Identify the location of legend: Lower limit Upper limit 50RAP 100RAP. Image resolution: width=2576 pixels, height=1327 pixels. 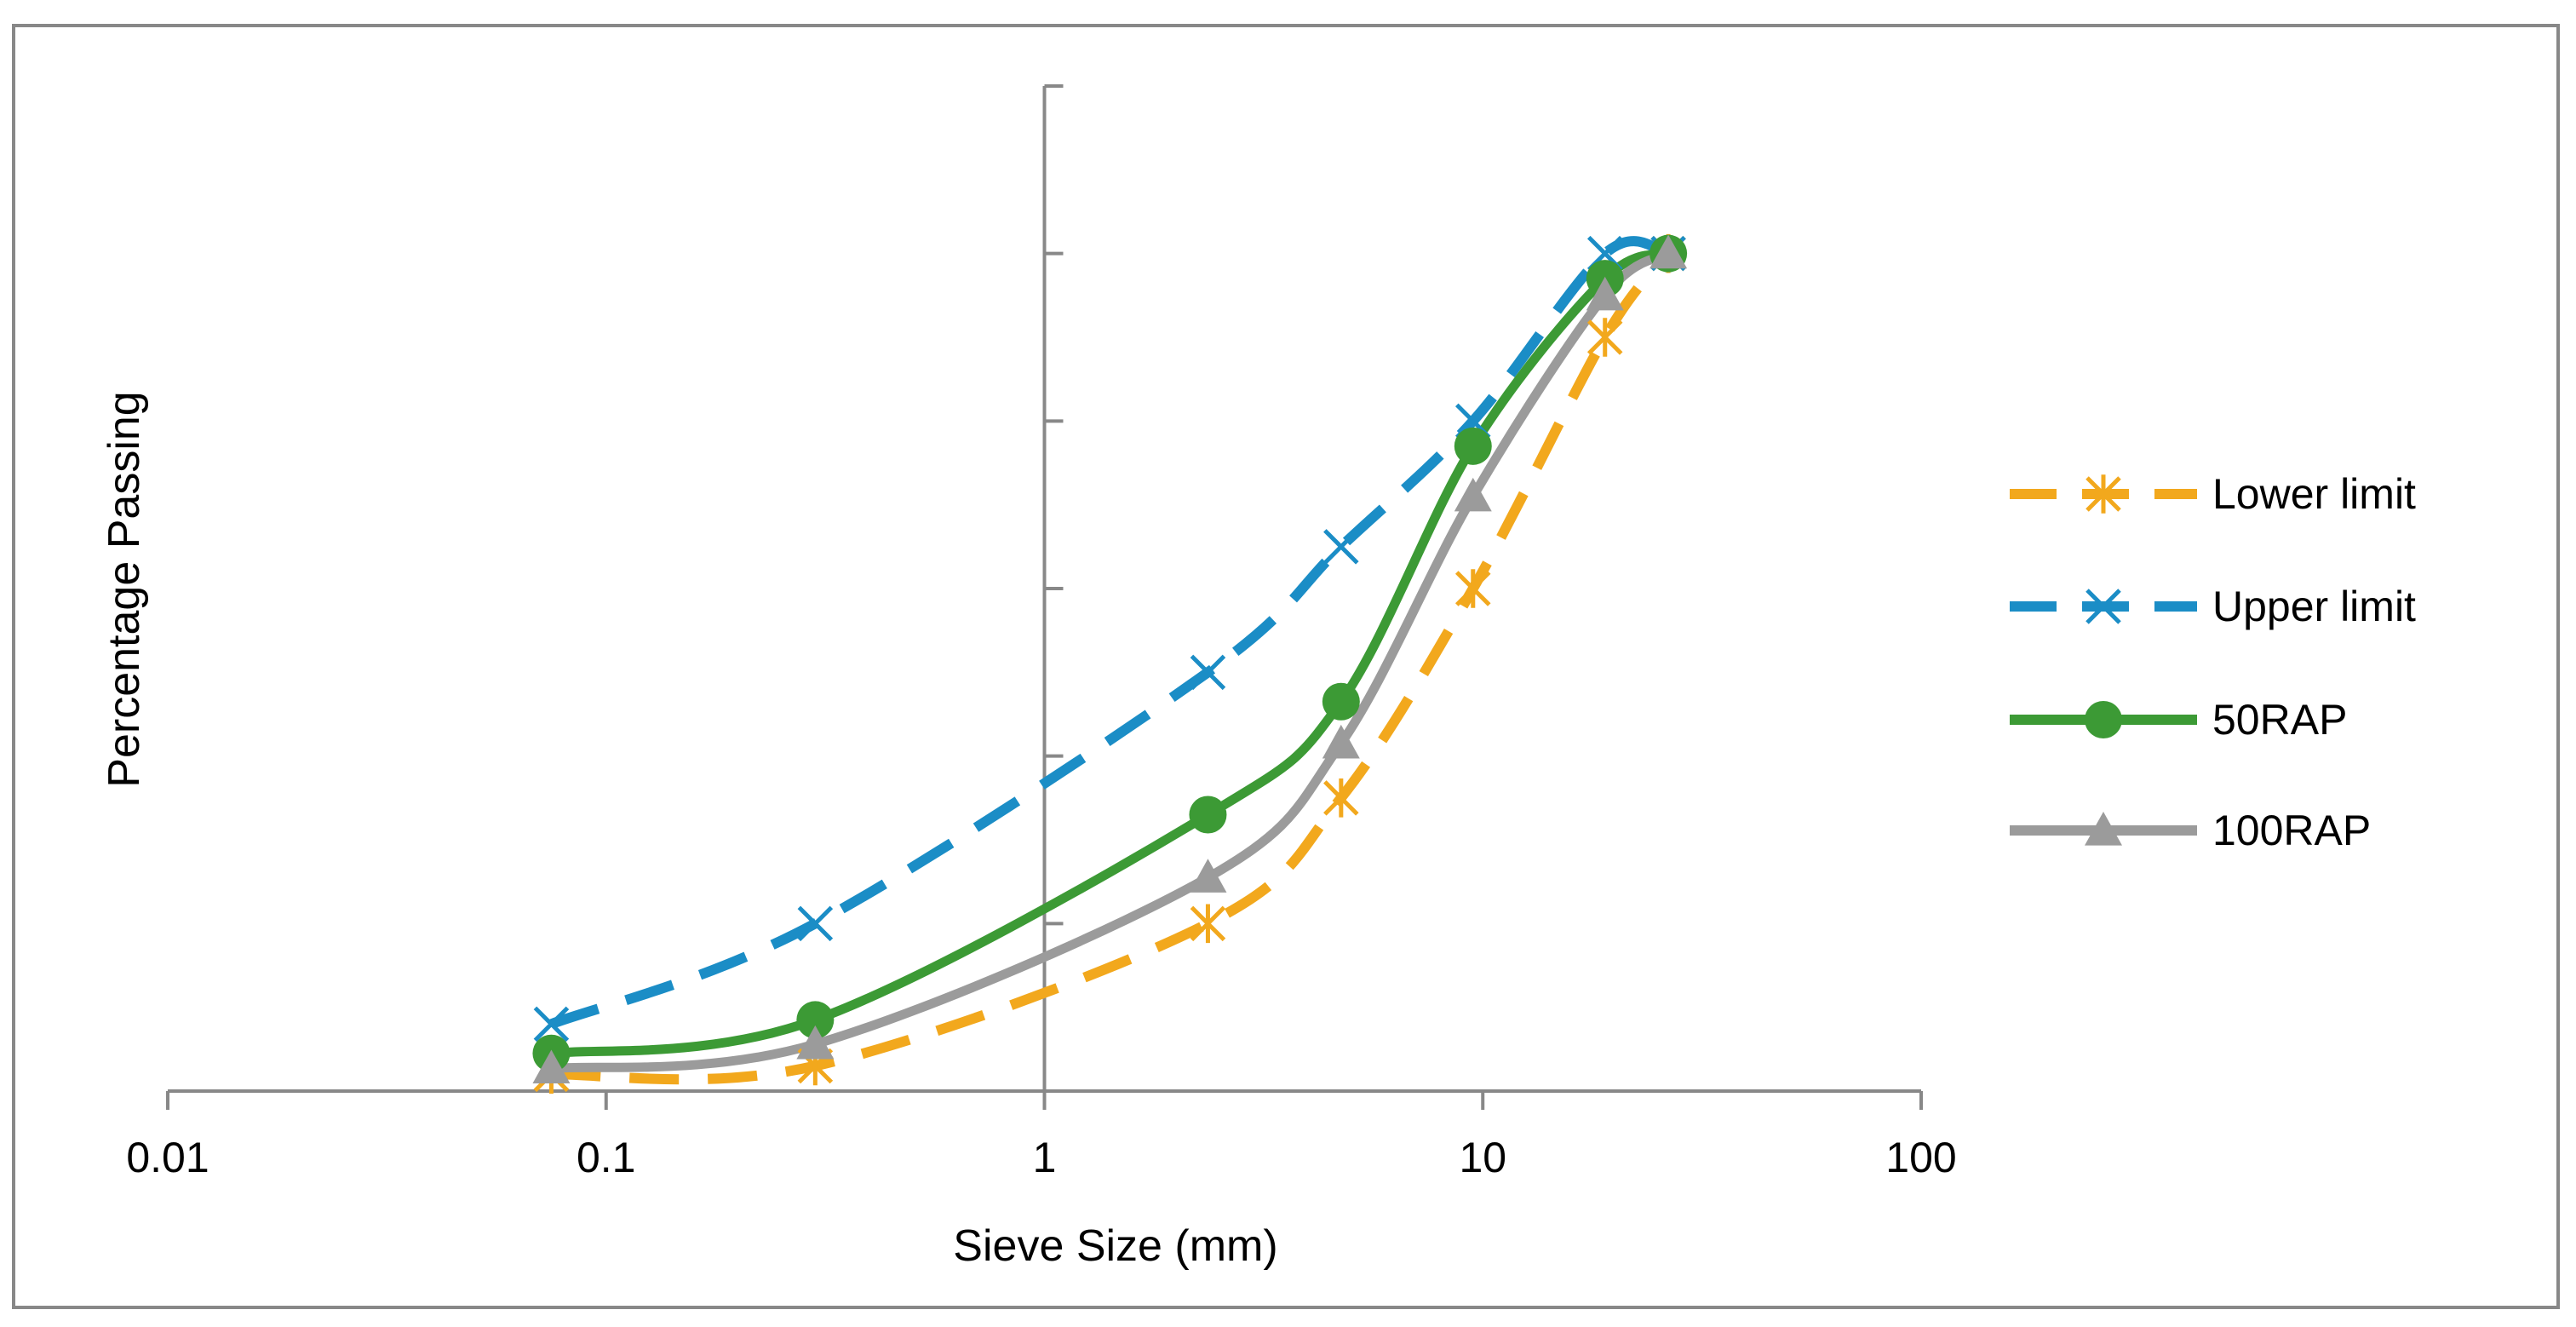
(2213, 662).